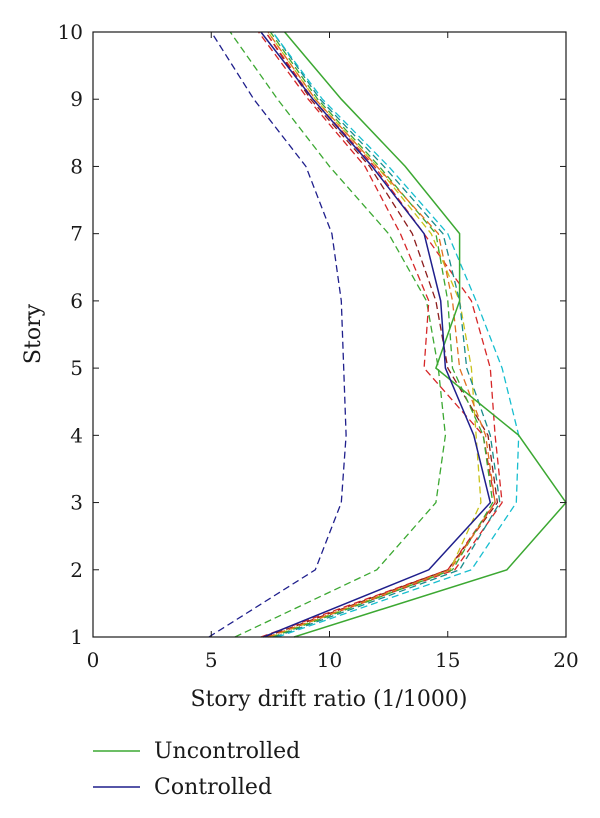  What do you see at coordinates (227, 751) in the screenshot?
I see `legend-label-uncontrolled: Uncontrolled` at bounding box center [227, 751].